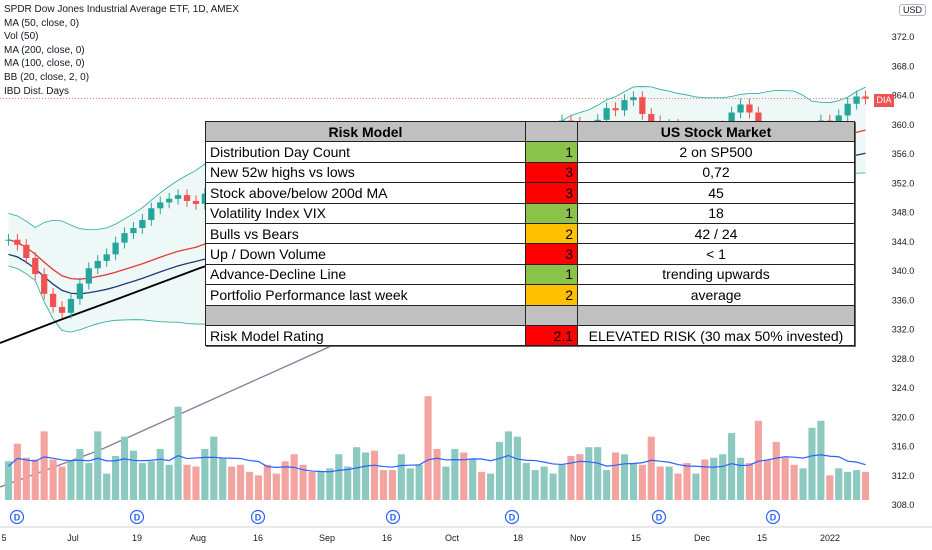 The width and height of the screenshot is (932, 550). What do you see at coordinates (551, 172) in the screenshot?
I see `row-score: 3` at bounding box center [551, 172].